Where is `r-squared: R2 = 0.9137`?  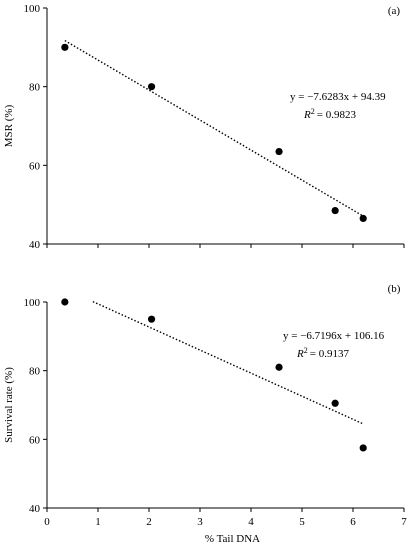
r-squared: R2 = 0.9137 is located at coordinates (322, 353).